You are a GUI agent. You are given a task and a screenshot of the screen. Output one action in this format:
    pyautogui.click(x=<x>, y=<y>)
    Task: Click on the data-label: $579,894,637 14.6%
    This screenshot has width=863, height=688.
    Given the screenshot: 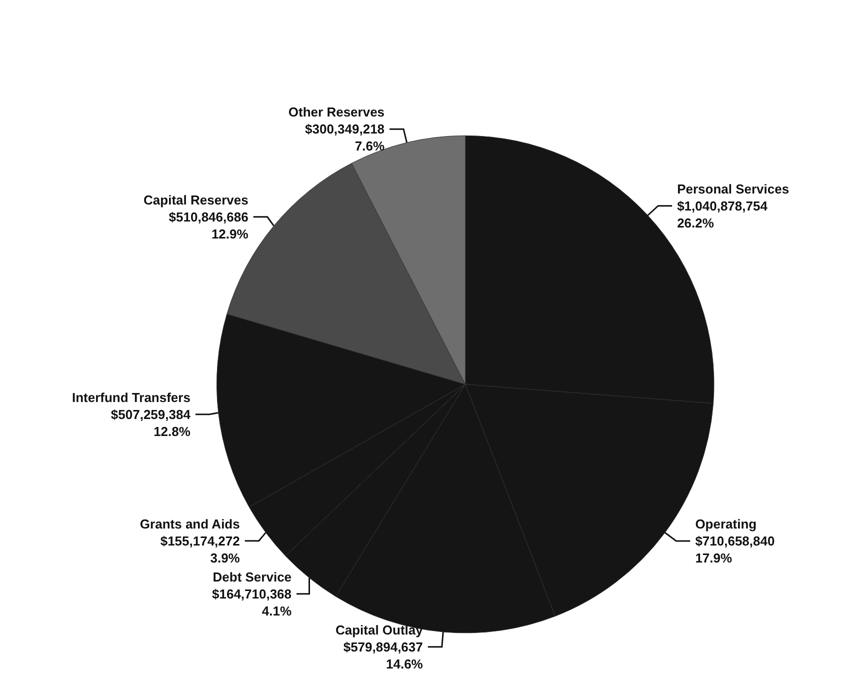 What is the action you would take?
    pyautogui.click(x=383, y=655)
    